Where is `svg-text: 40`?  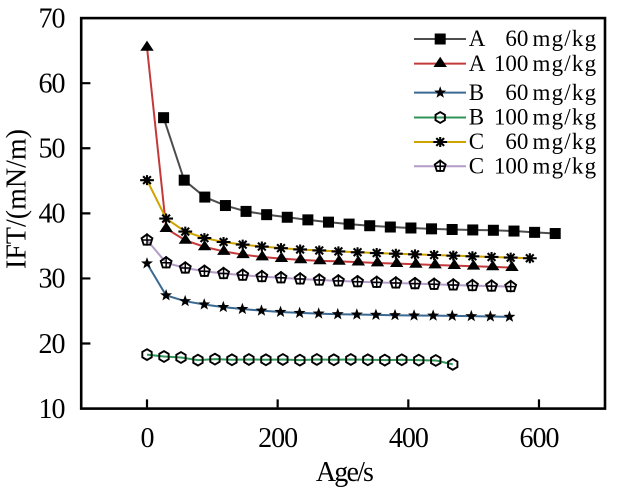 svg-text: 40 is located at coordinates (52, 214).